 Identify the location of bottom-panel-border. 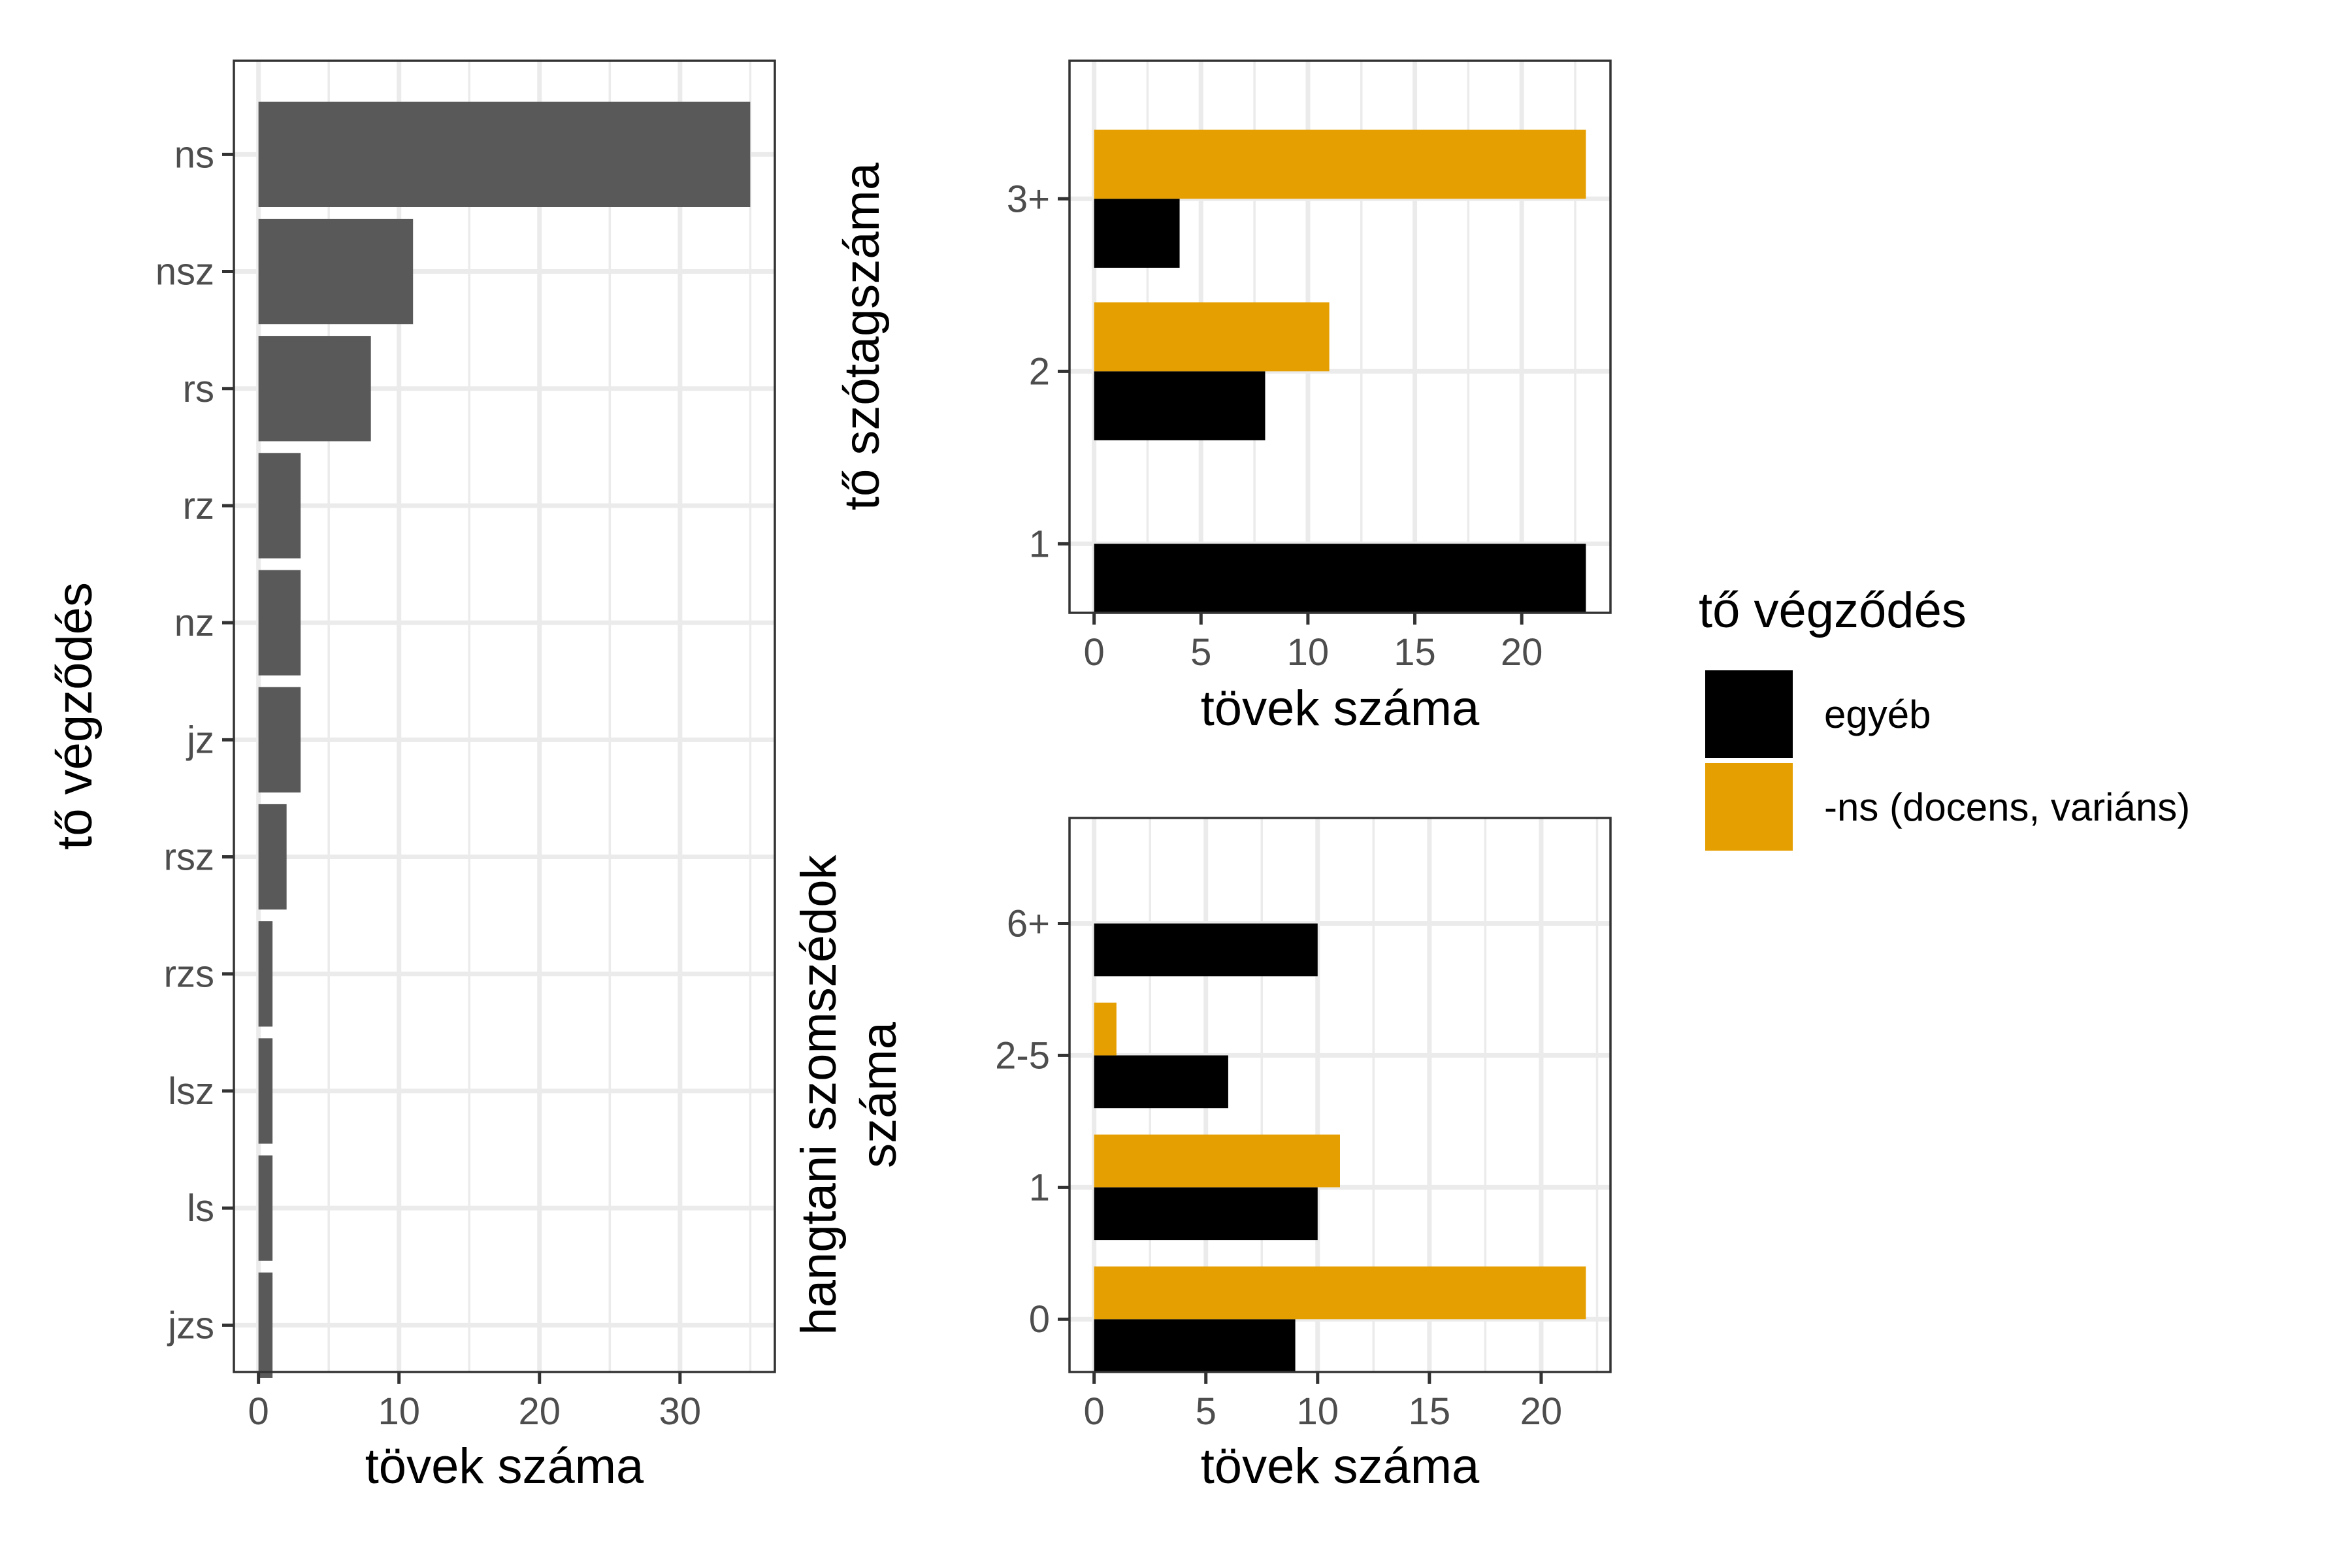
(1340, 1095).